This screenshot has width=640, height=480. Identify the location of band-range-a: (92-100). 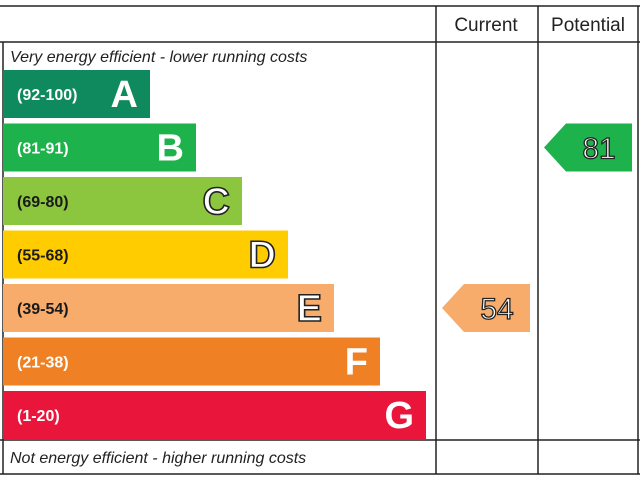
(47, 95).